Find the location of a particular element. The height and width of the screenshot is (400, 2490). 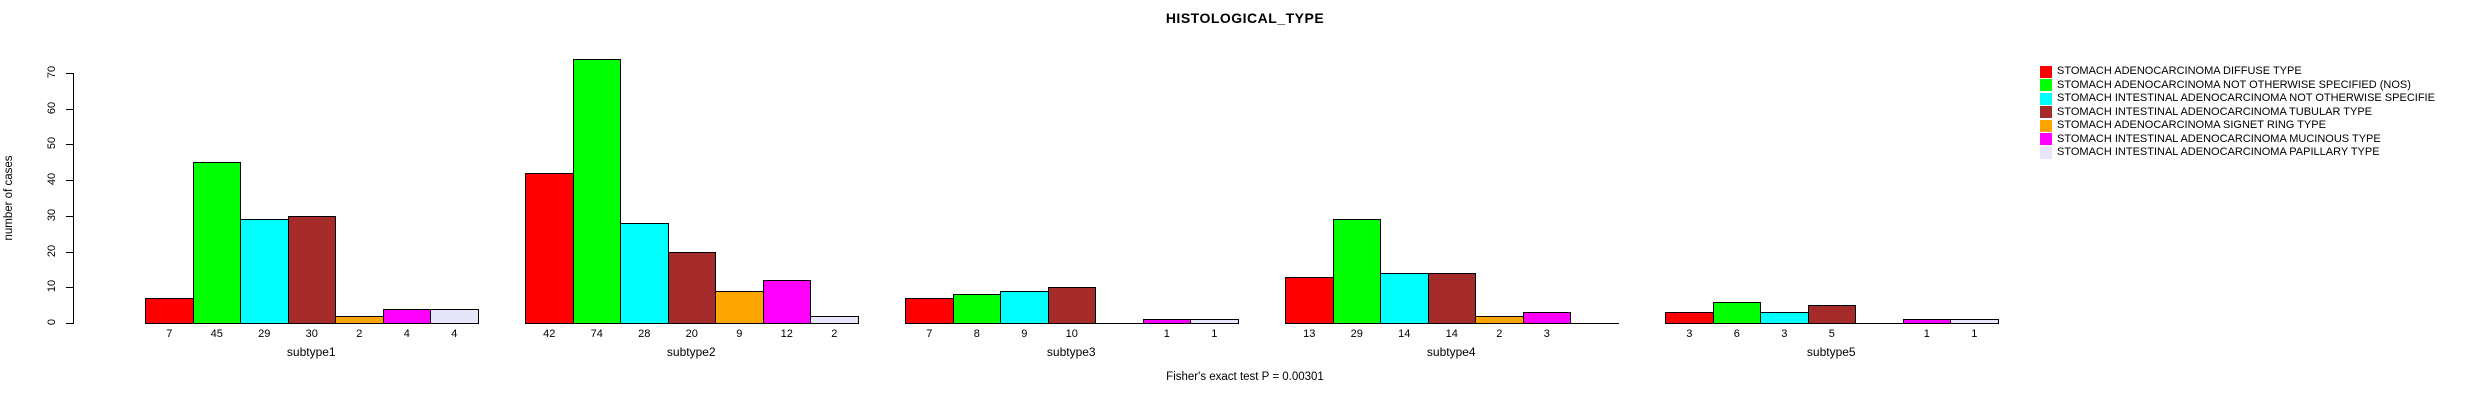

x-category-label: subtype3 is located at coordinates (1071, 352).